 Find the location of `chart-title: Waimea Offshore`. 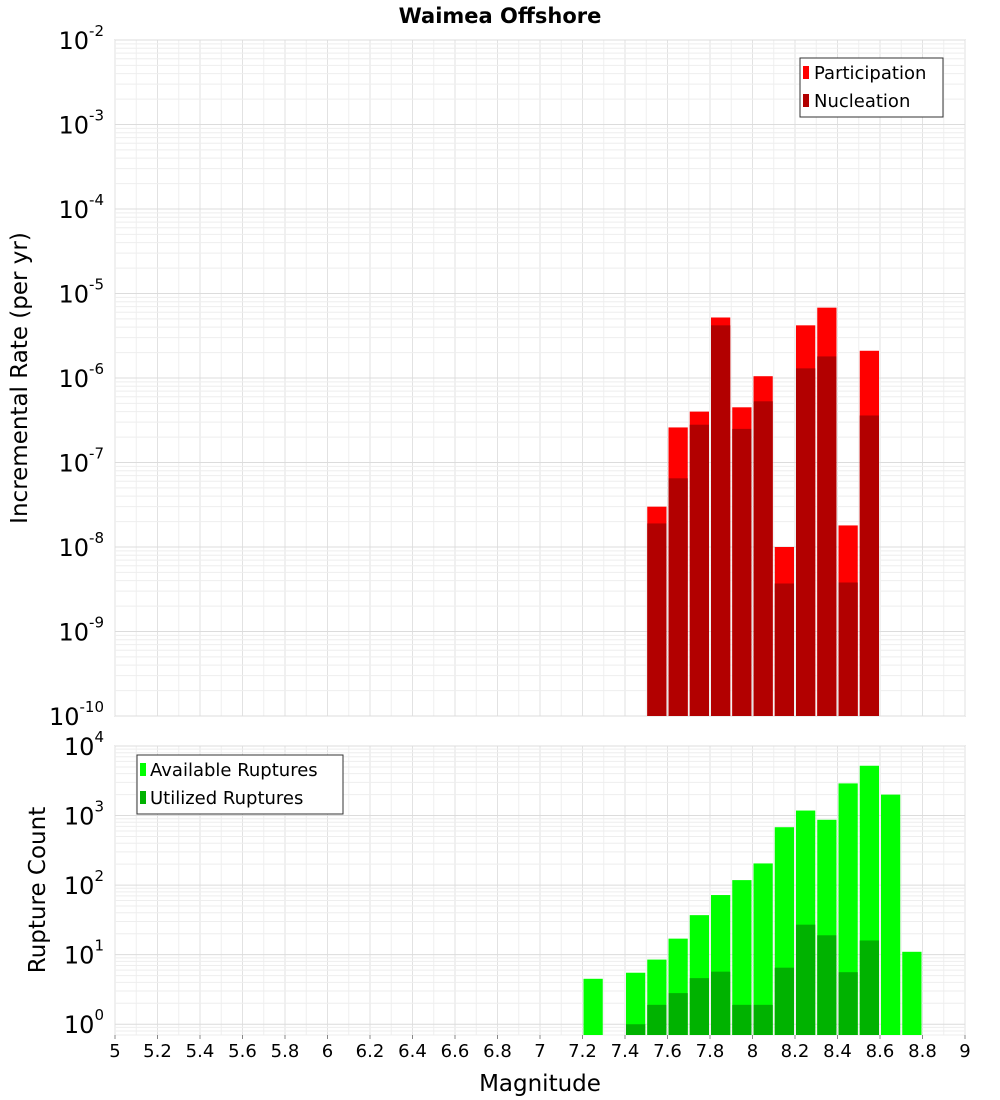

chart-title: Waimea Offshore is located at coordinates (500, 16).